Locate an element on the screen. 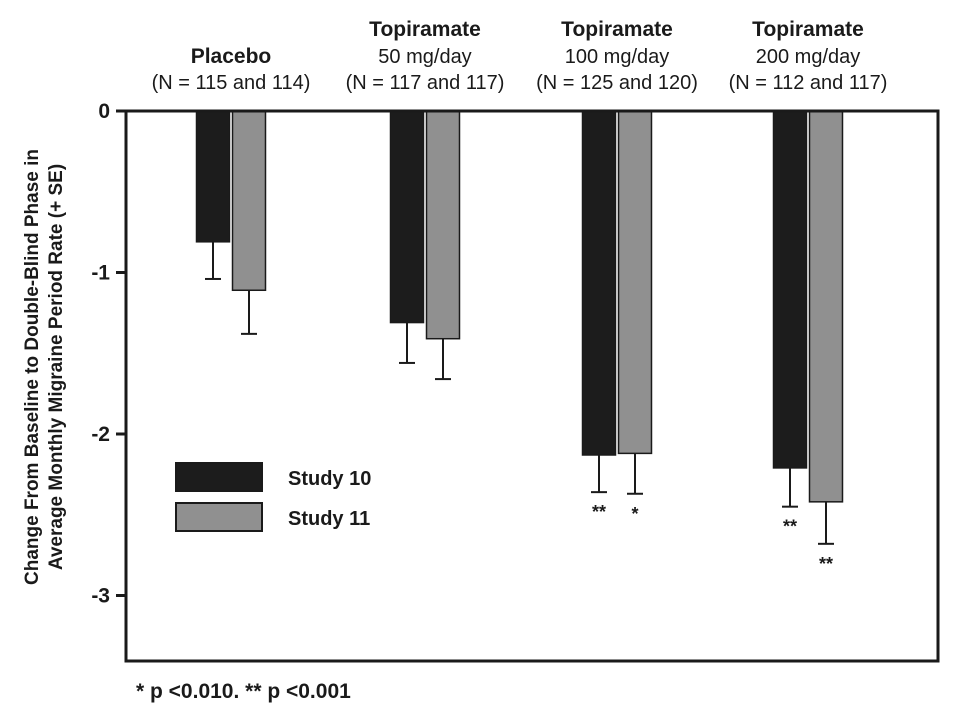 The image size is (960, 728). group-header-n-count: (N = 115 and 114) is located at coordinates (231, 83).